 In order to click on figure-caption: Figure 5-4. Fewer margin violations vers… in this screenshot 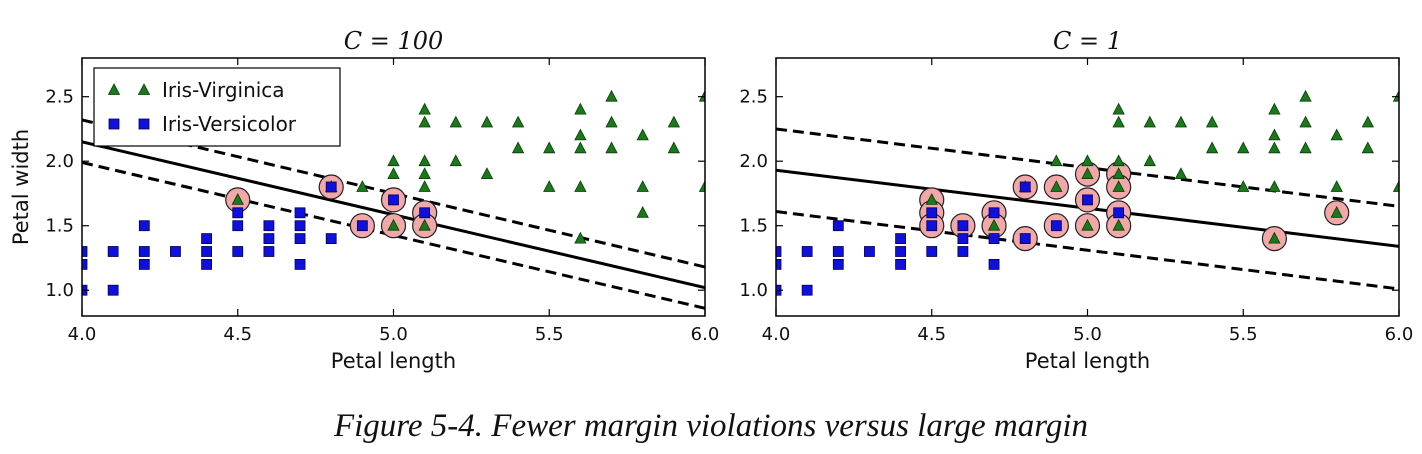, I will do `click(711, 426)`.